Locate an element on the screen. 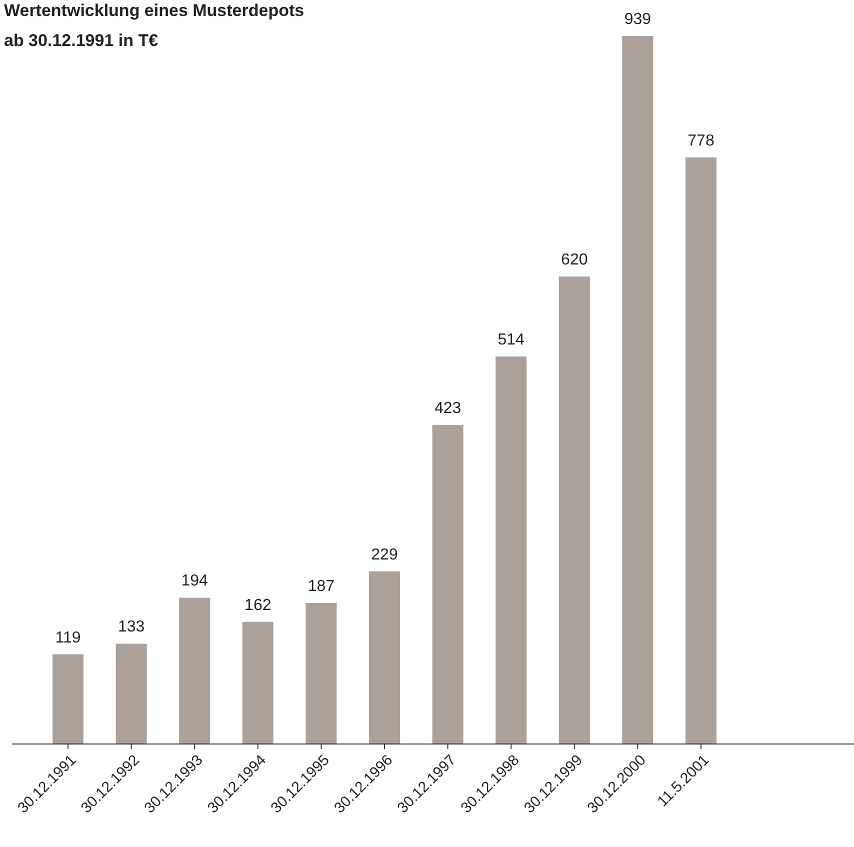 The height and width of the screenshot is (847, 854). data-label: 162 is located at coordinates (258, 605).